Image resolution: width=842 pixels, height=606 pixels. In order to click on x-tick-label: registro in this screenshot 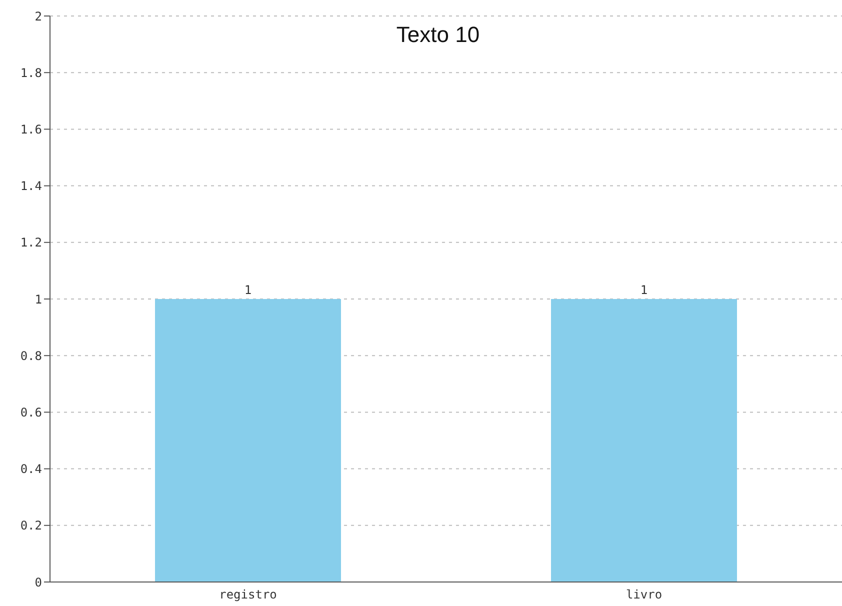, I will do `click(248, 595)`.